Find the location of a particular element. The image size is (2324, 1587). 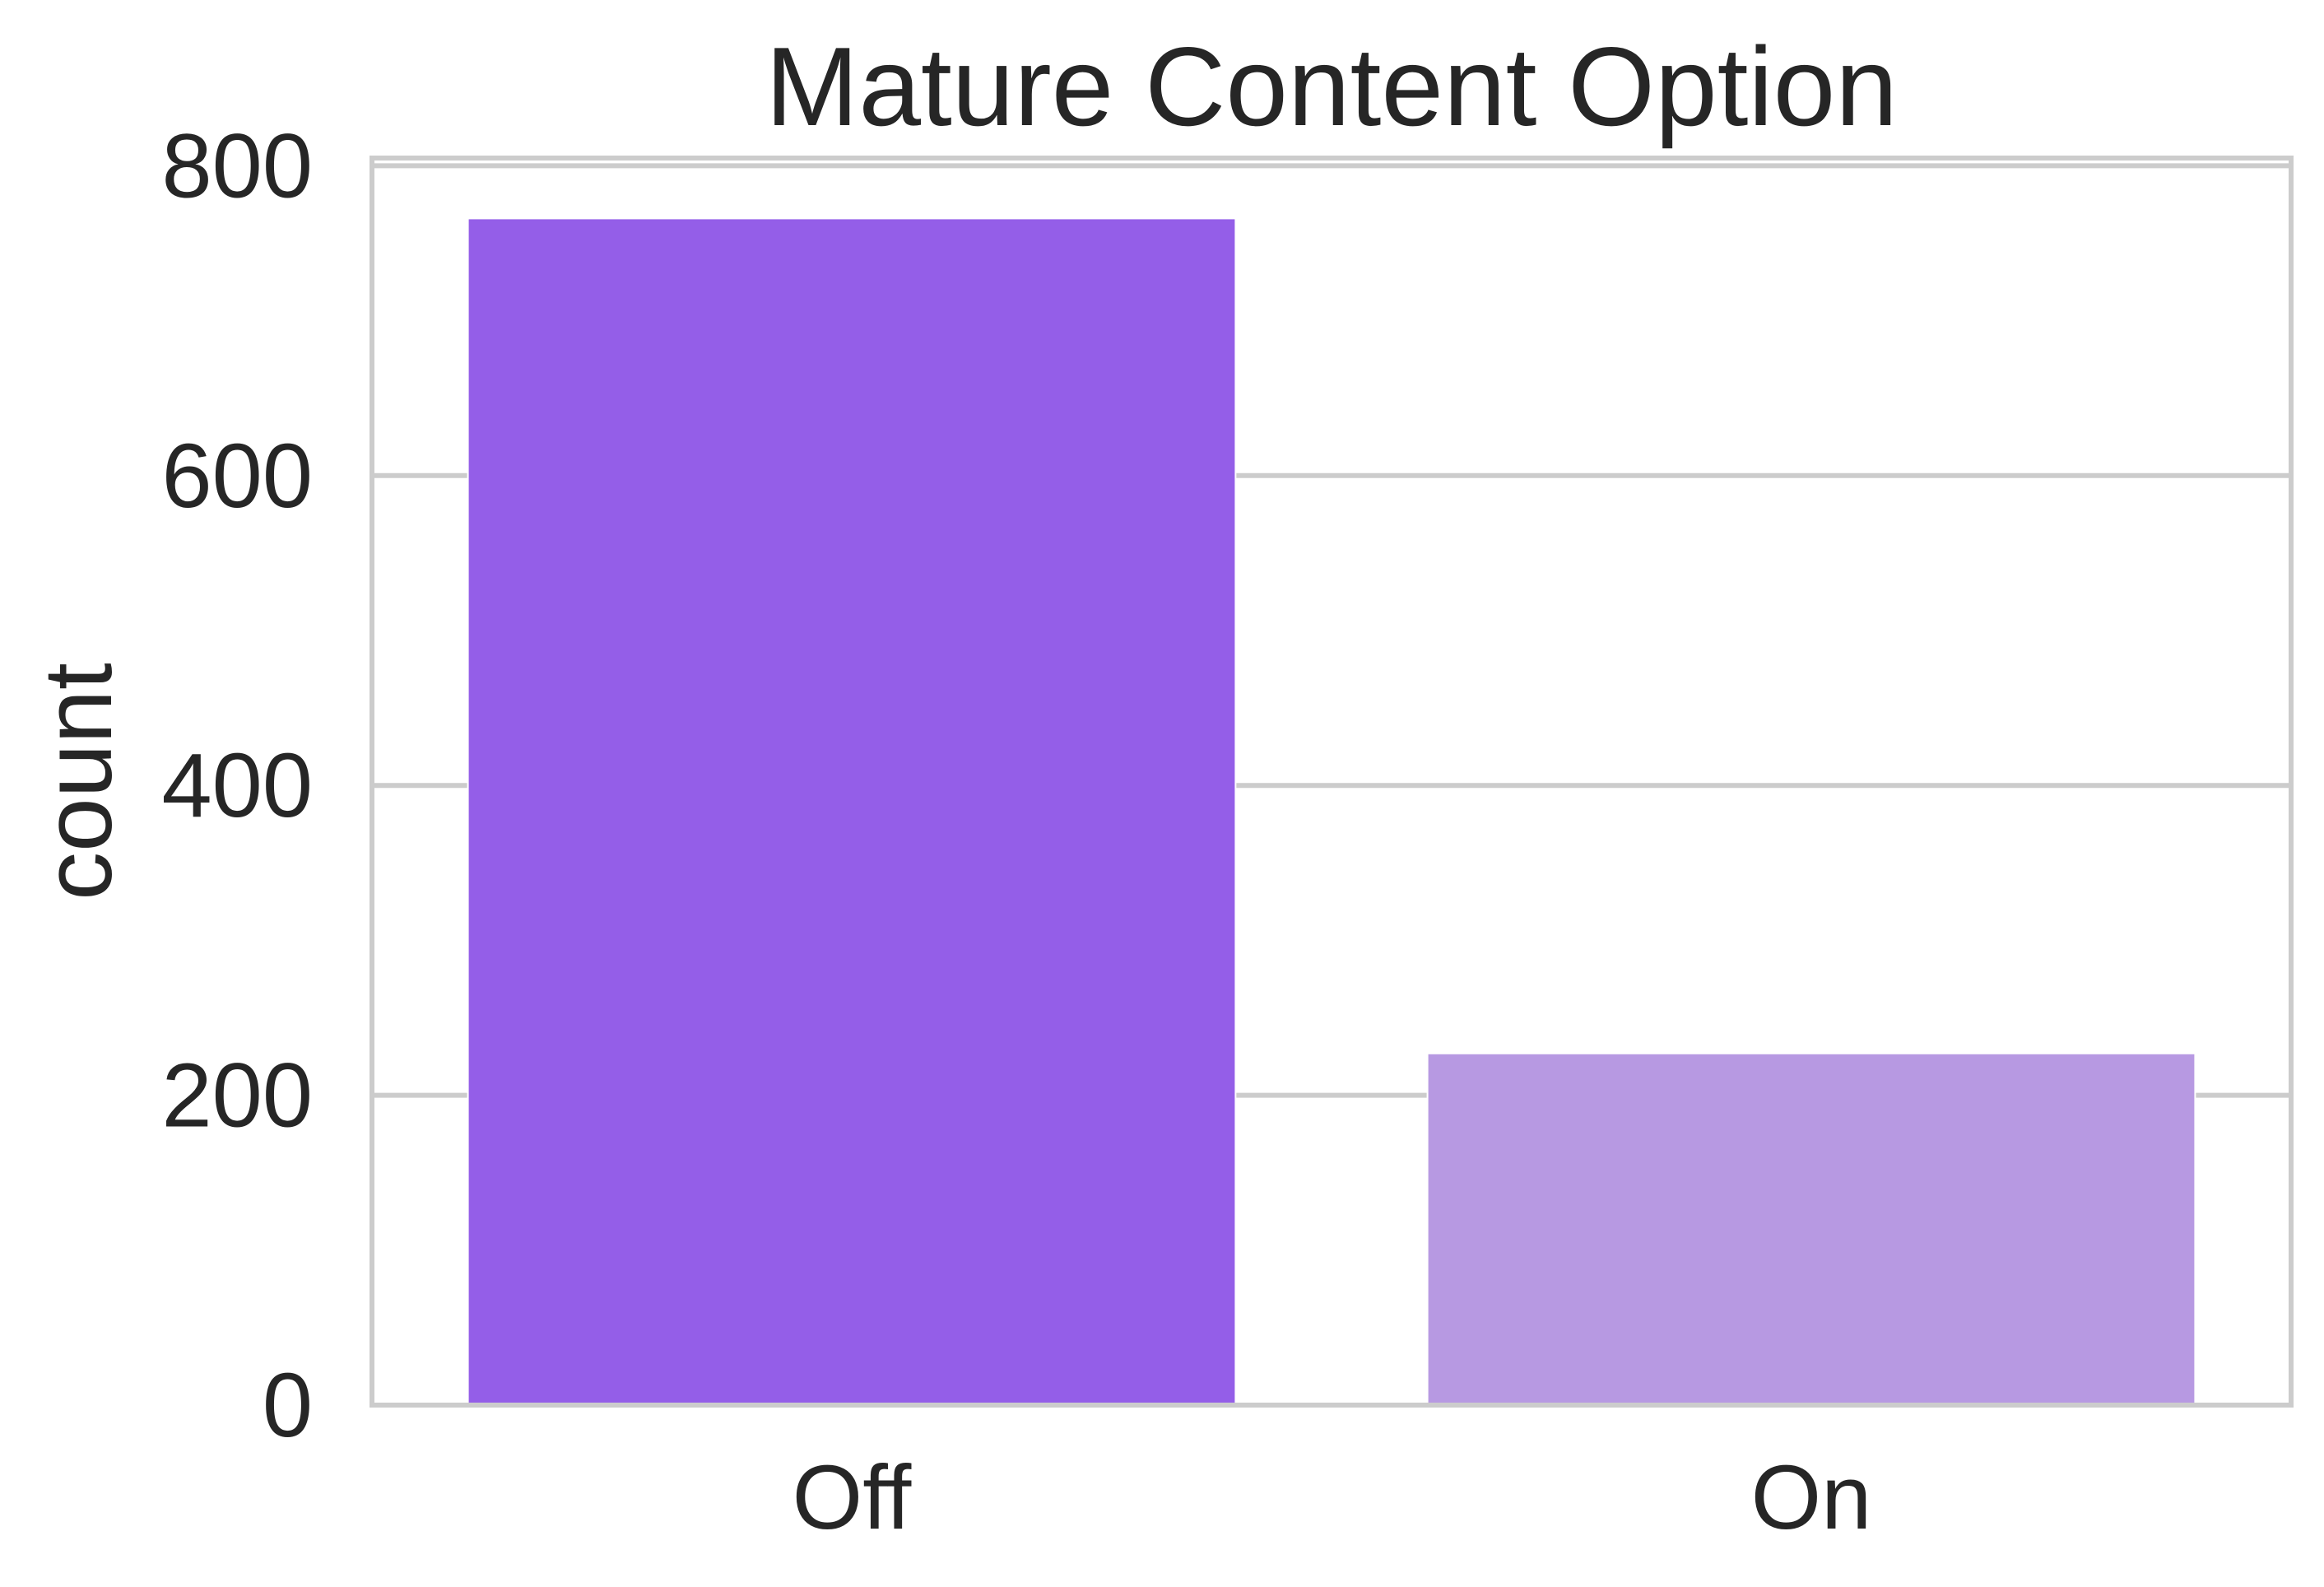

x-tick-label-off: Off is located at coordinates (852, 1497).